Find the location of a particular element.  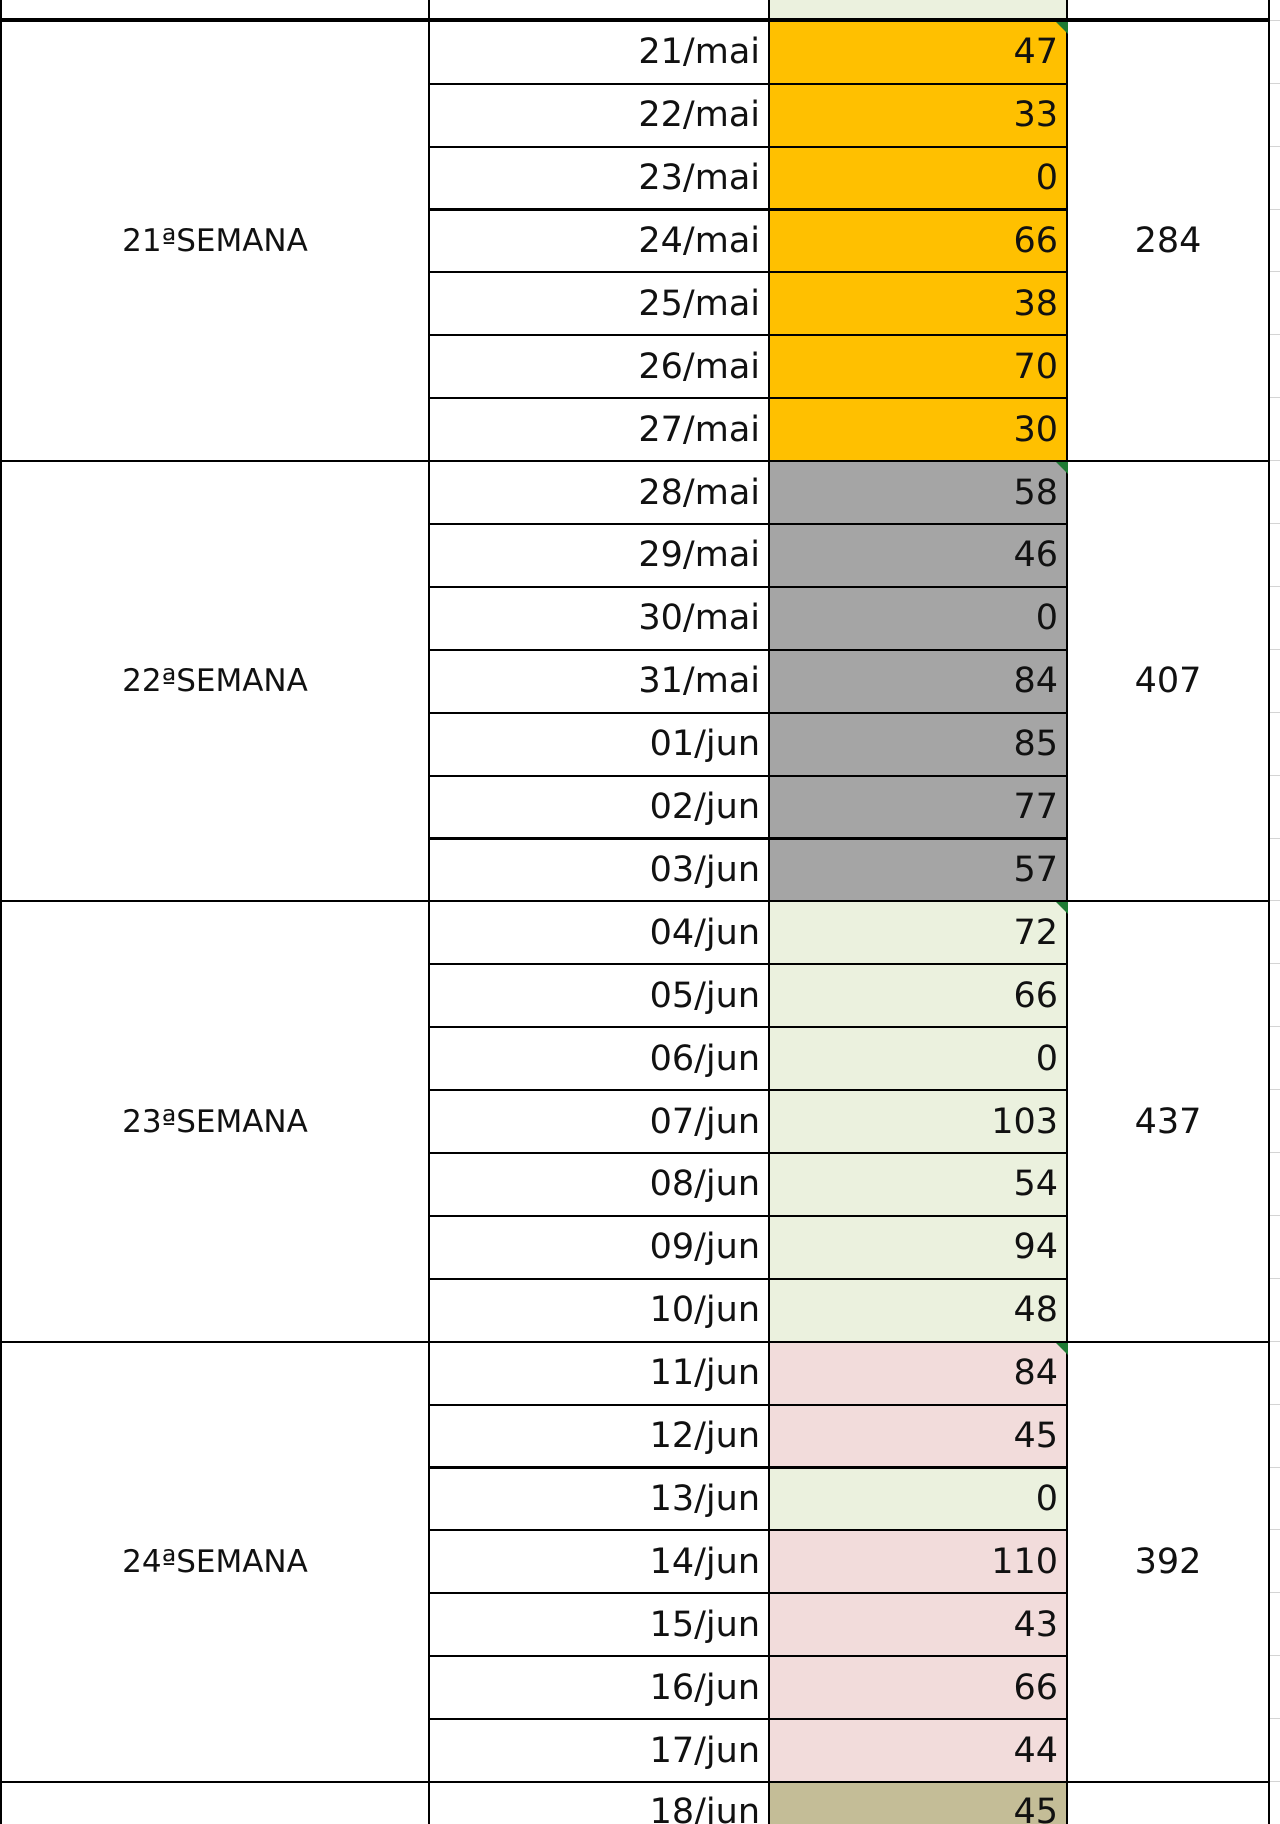

value-cell: 47 is located at coordinates (918, 52).